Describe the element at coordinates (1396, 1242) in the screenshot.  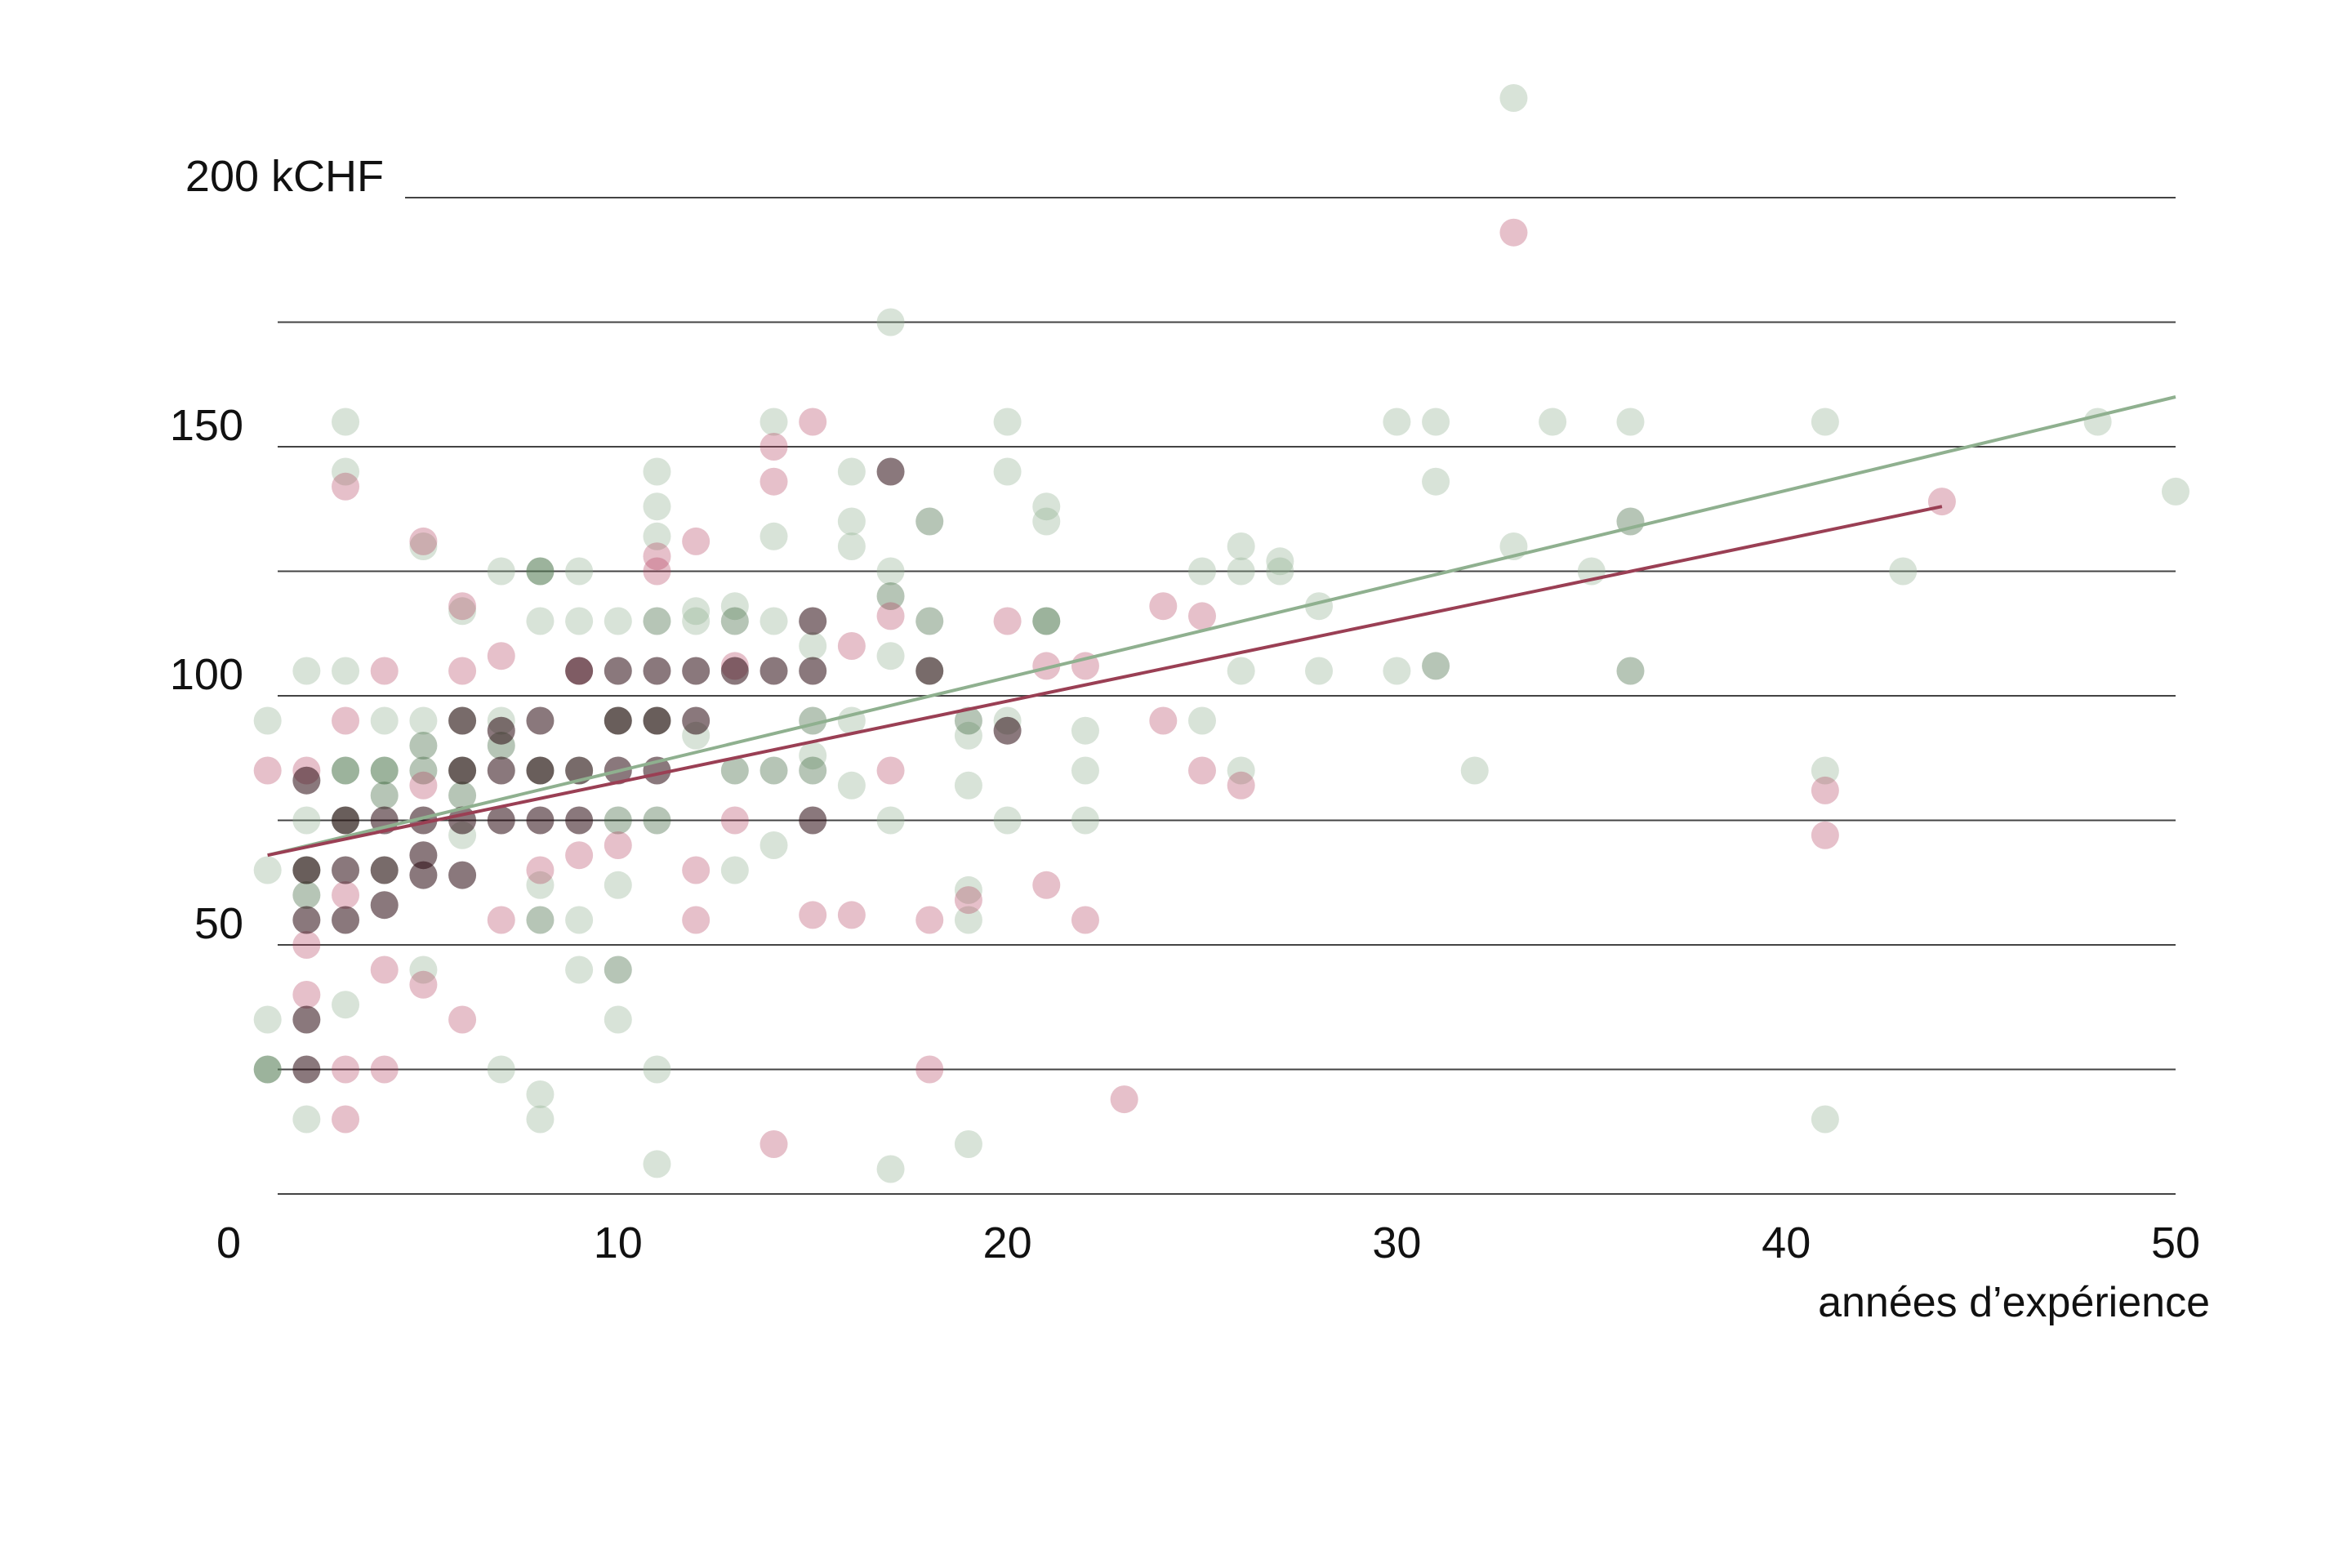
I see `x-tick-label-30: 30` at that location.